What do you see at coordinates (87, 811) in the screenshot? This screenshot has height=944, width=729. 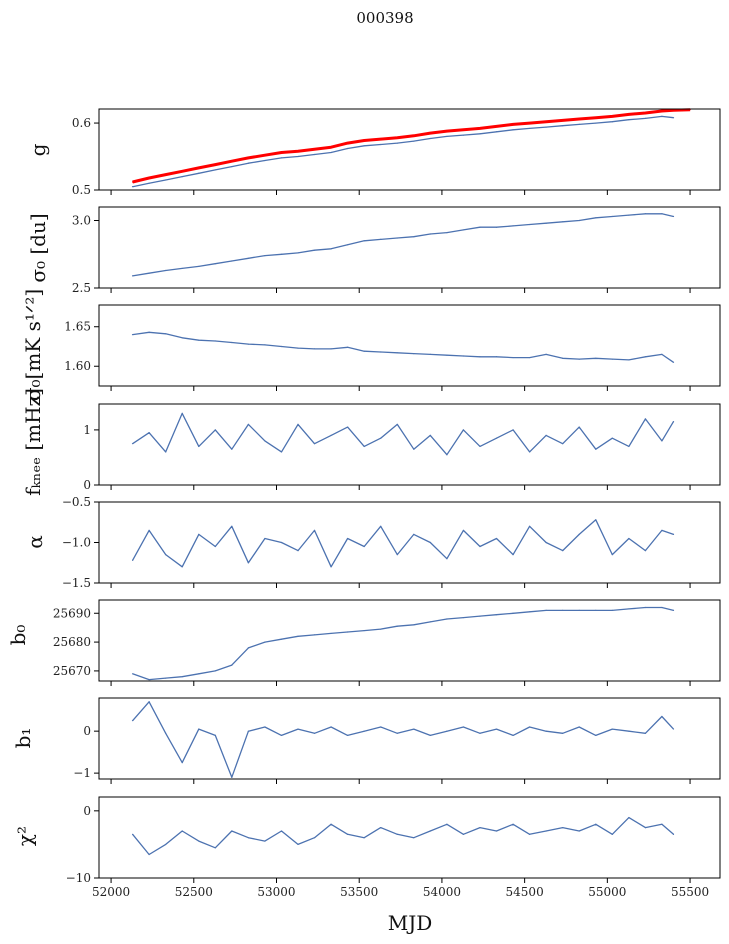 I see `y-tick-label: 0` at bounding box center [87, 811].